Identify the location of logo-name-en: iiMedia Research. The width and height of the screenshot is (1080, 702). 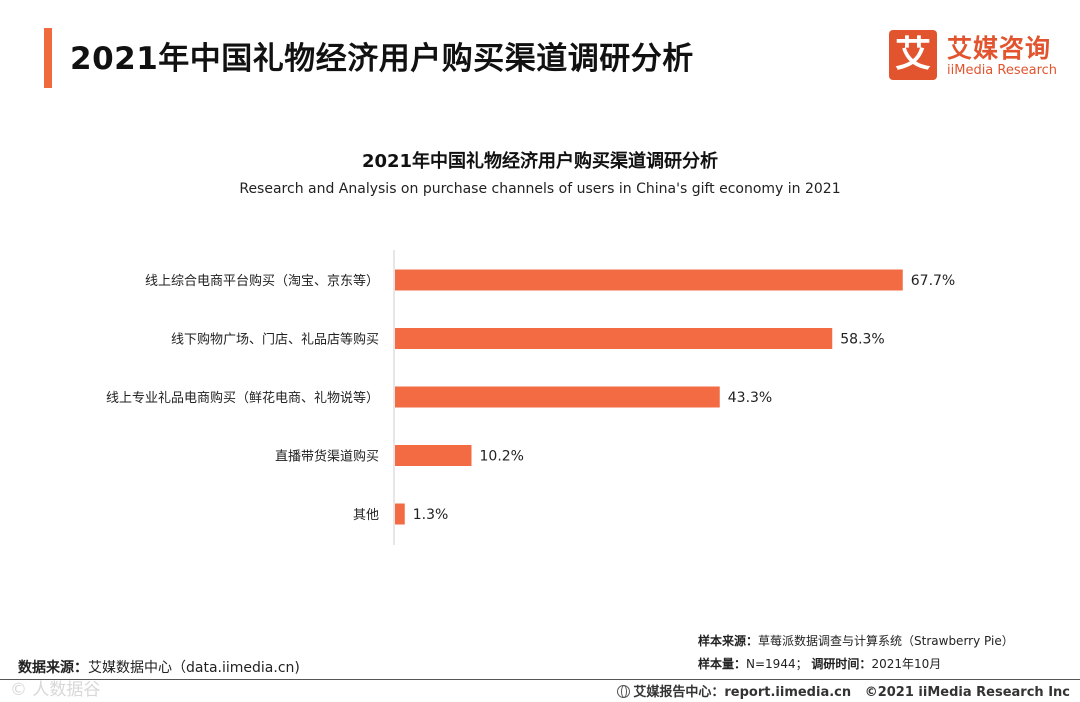
(1002, 70).